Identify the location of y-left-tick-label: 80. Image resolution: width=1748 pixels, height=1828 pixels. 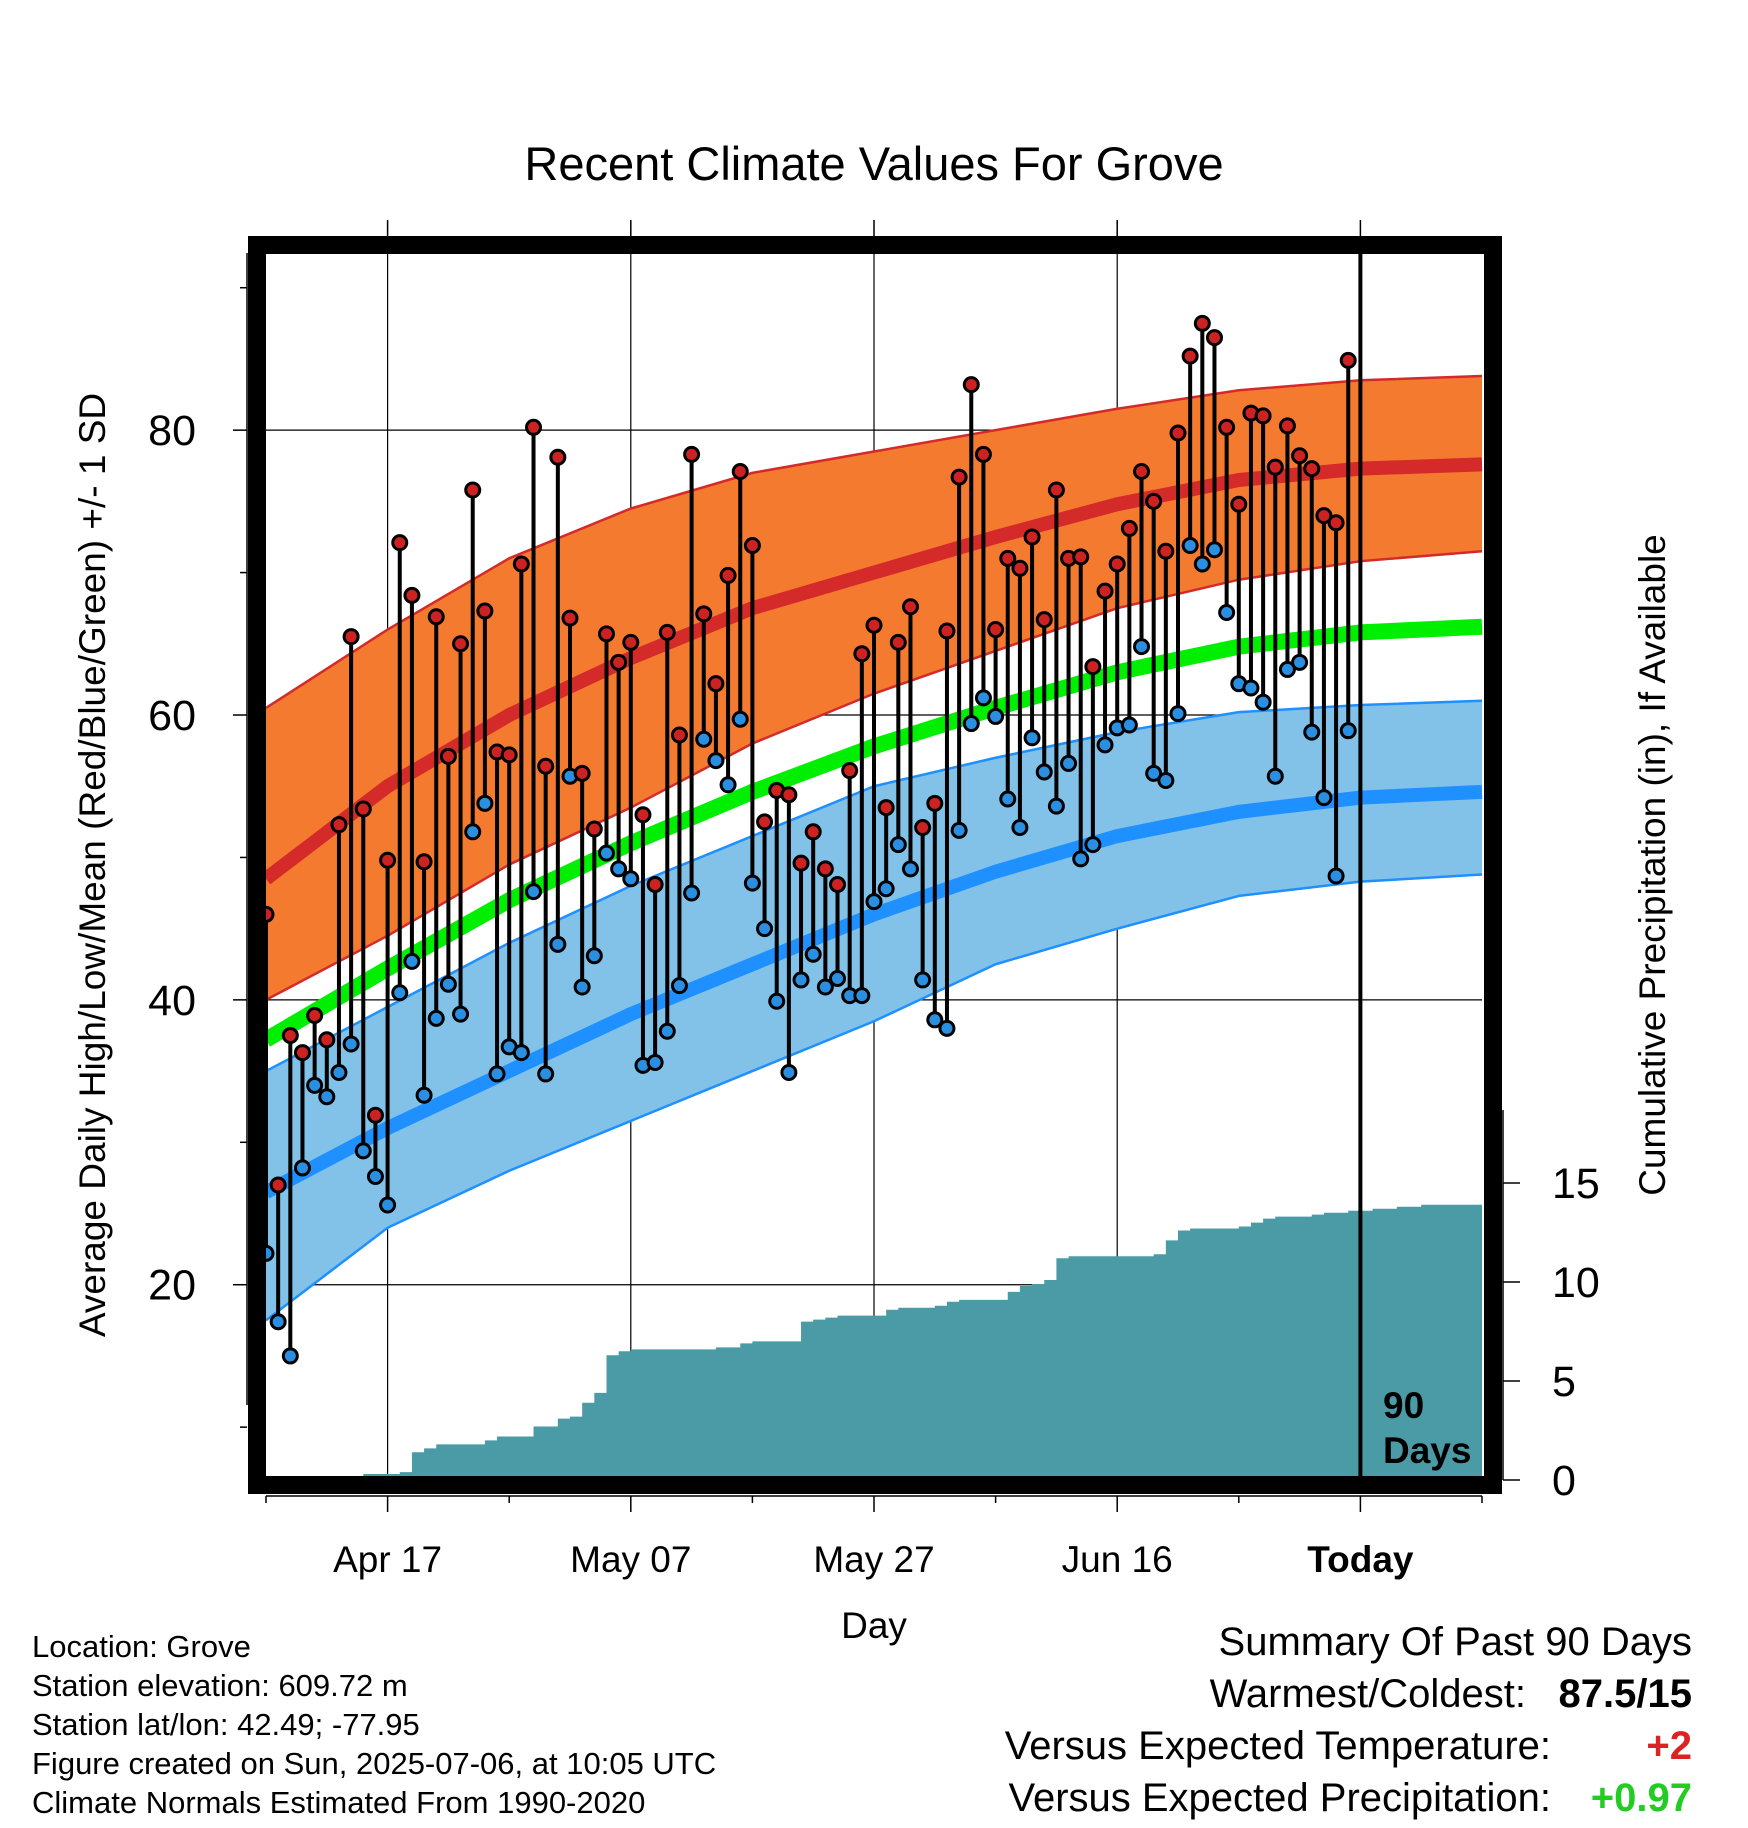
(172, 431).